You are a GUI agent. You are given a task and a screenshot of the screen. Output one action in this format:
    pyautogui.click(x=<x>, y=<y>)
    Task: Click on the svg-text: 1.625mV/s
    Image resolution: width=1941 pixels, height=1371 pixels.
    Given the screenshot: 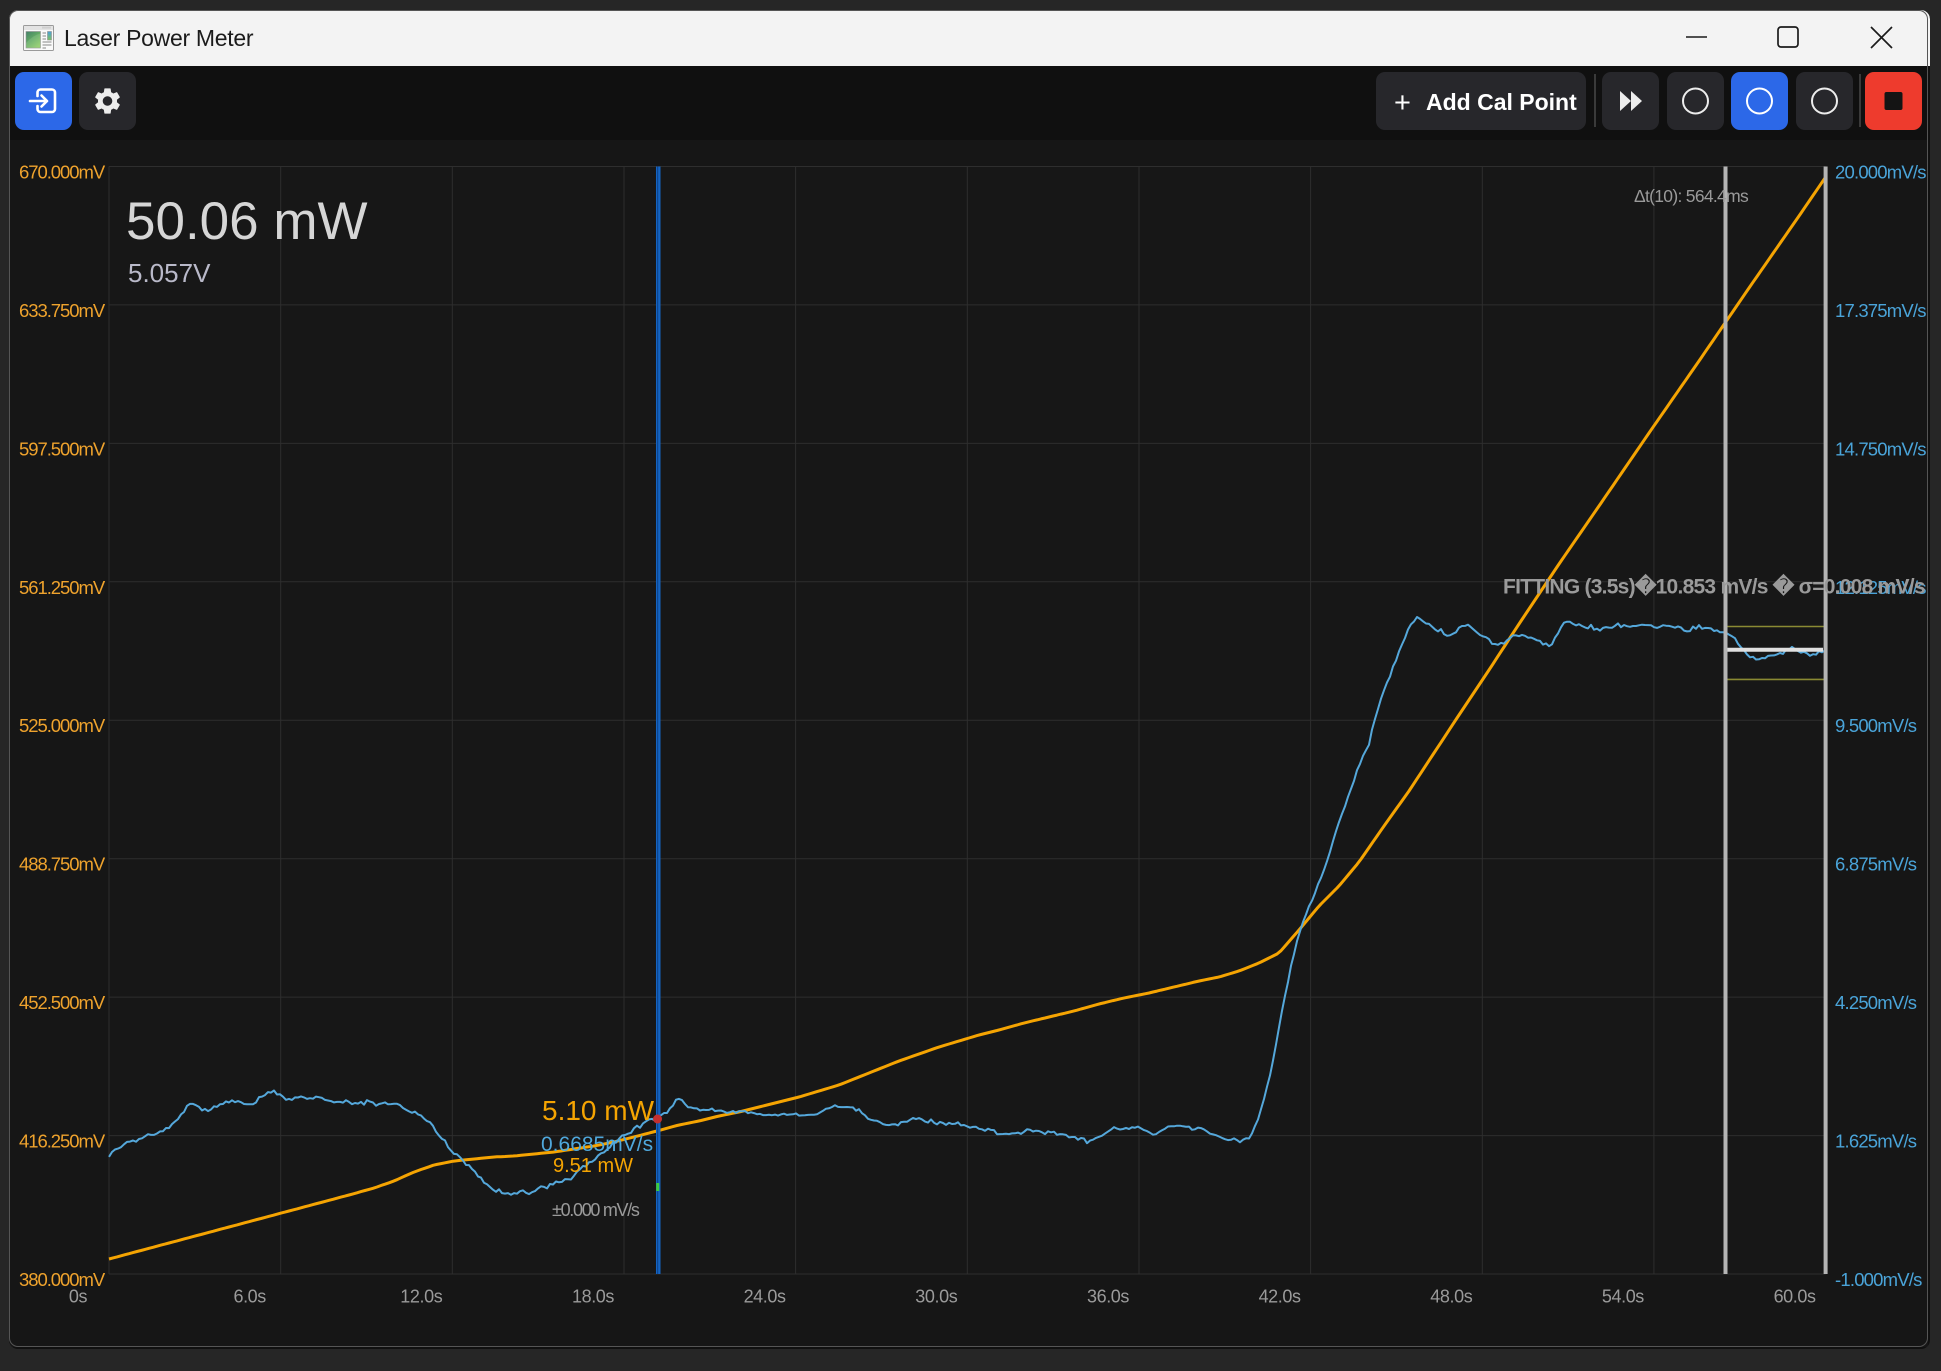 What is the action you would take?
    pyautogui.click(x=1876, y=1141)
    